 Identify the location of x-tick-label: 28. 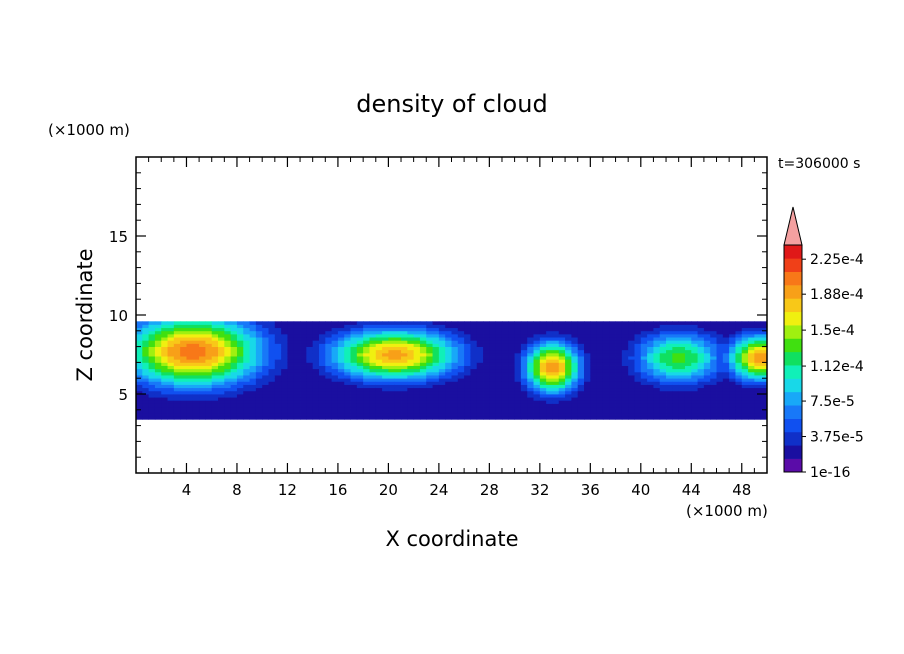
(489, 490).